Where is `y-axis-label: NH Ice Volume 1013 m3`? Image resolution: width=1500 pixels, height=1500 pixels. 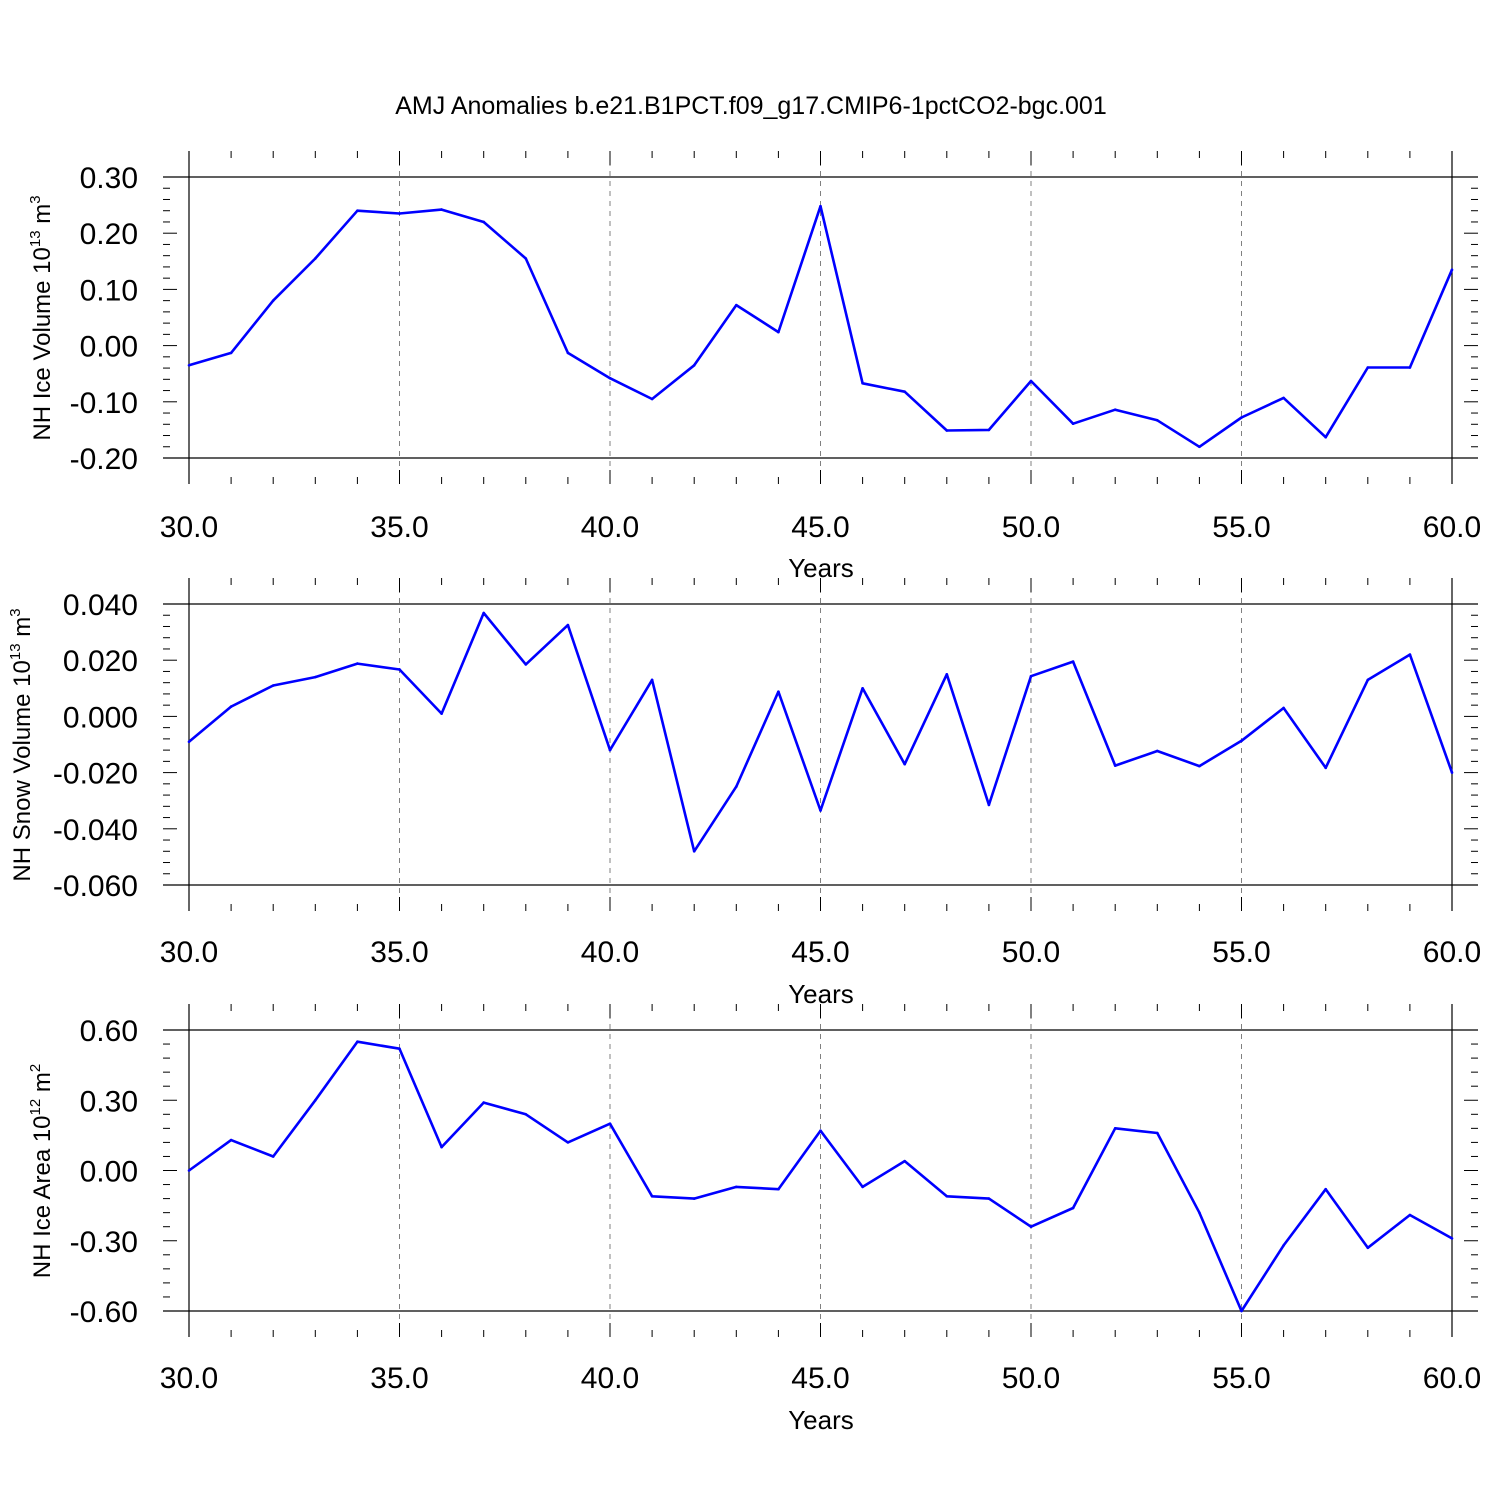 y-axis-label: NH Ice Volume 1013 m3 is located at coordinates (41, 317).